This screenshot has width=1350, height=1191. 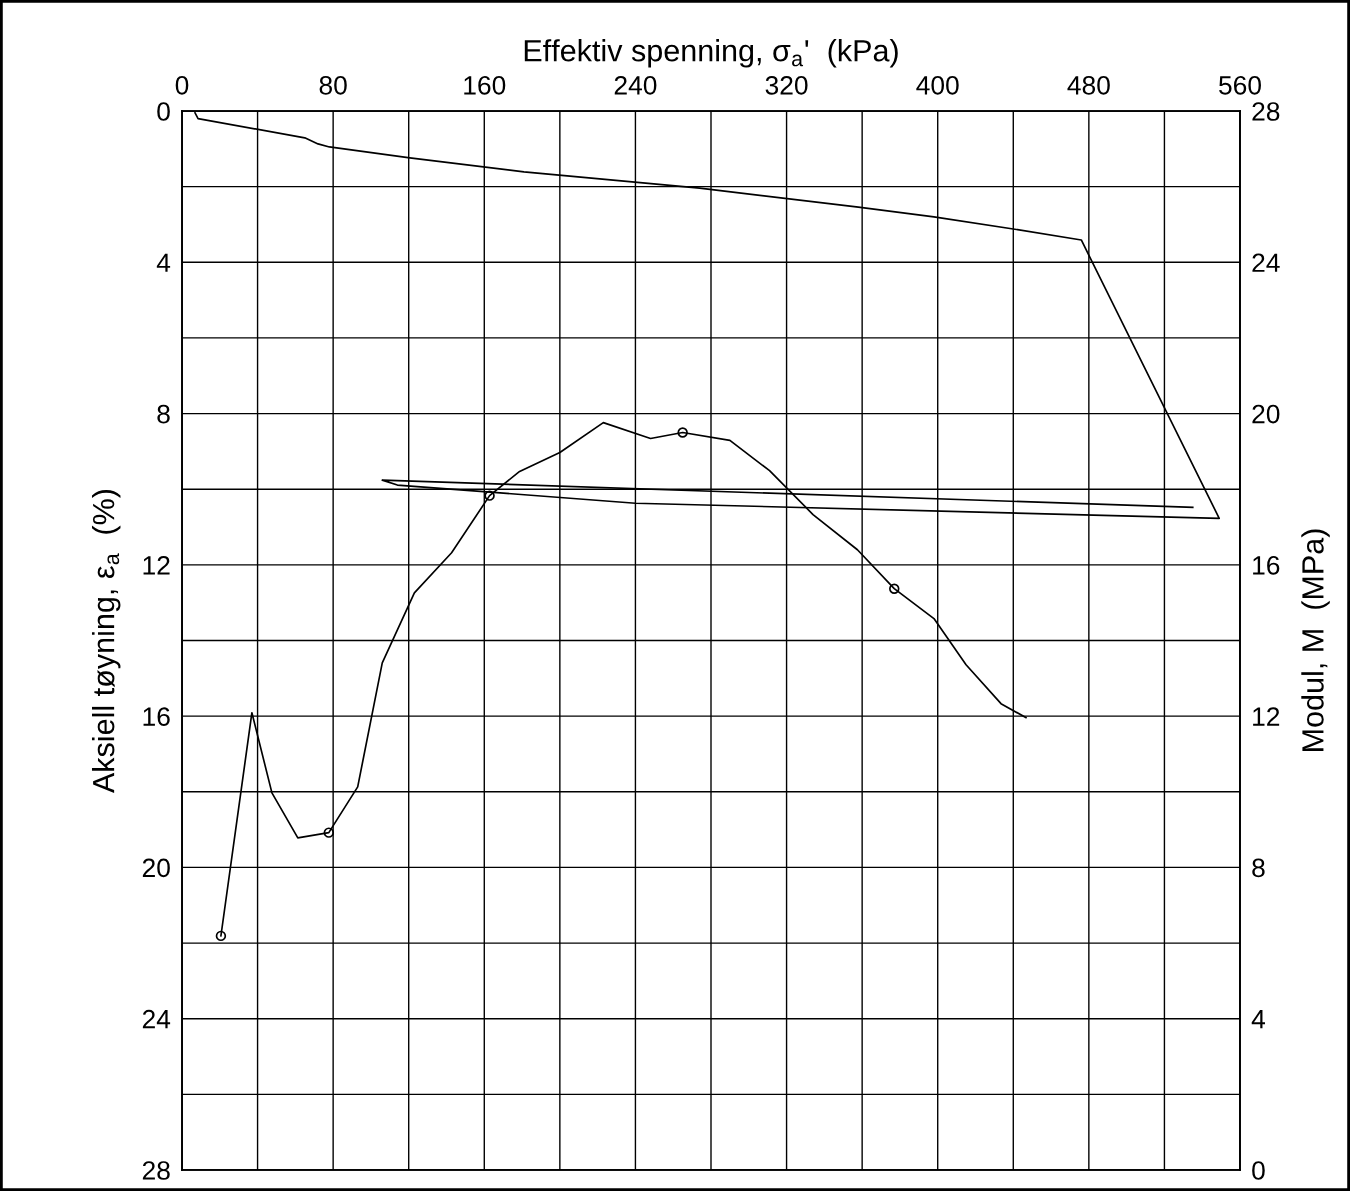 What do you see at coordinates (1266, 262) in the screenshot?
I see `y2-tick-label: 24` at bounding box center [1266, 262].